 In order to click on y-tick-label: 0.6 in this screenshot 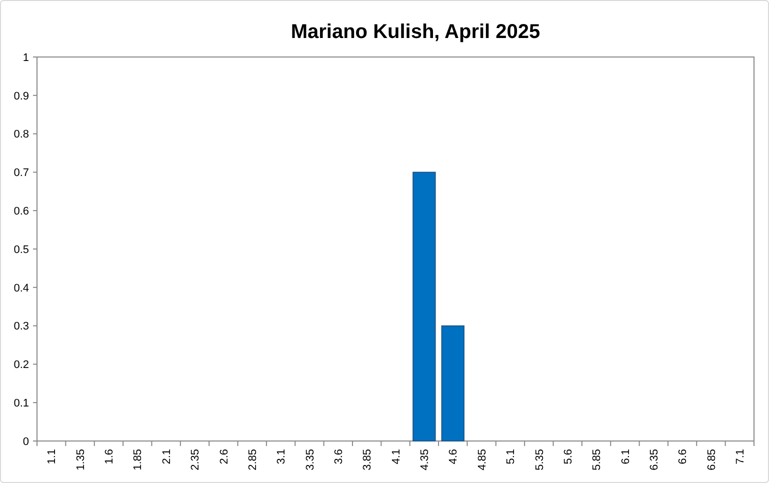, I will do `click(21, 211)`.